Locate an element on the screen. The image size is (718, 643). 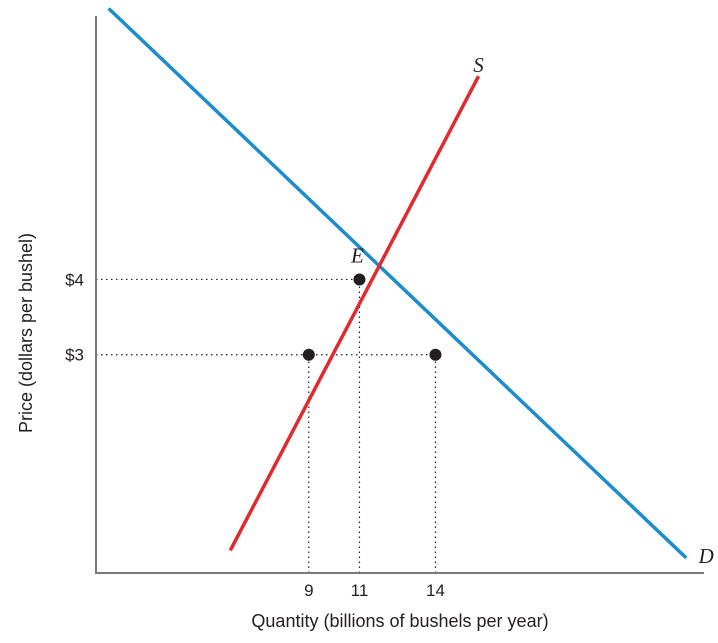
x-axis-title: Quantity (billions of bushels per year) is located at coordinates (399, 621).